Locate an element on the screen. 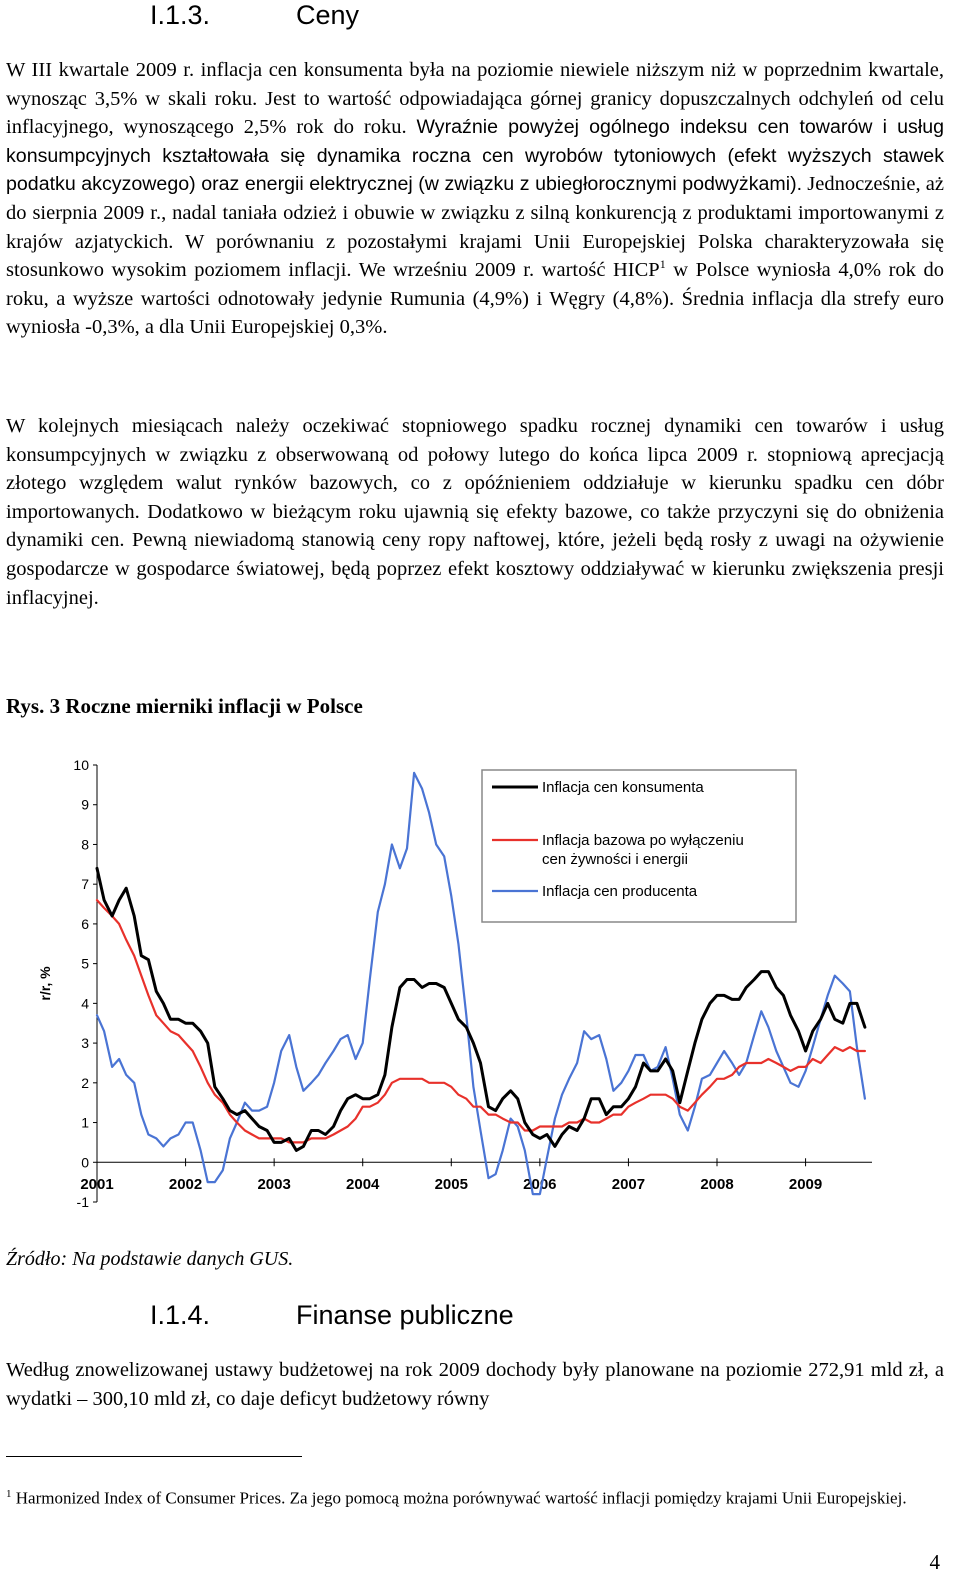  section-title: Ceny is located at coordinates (328, 15).